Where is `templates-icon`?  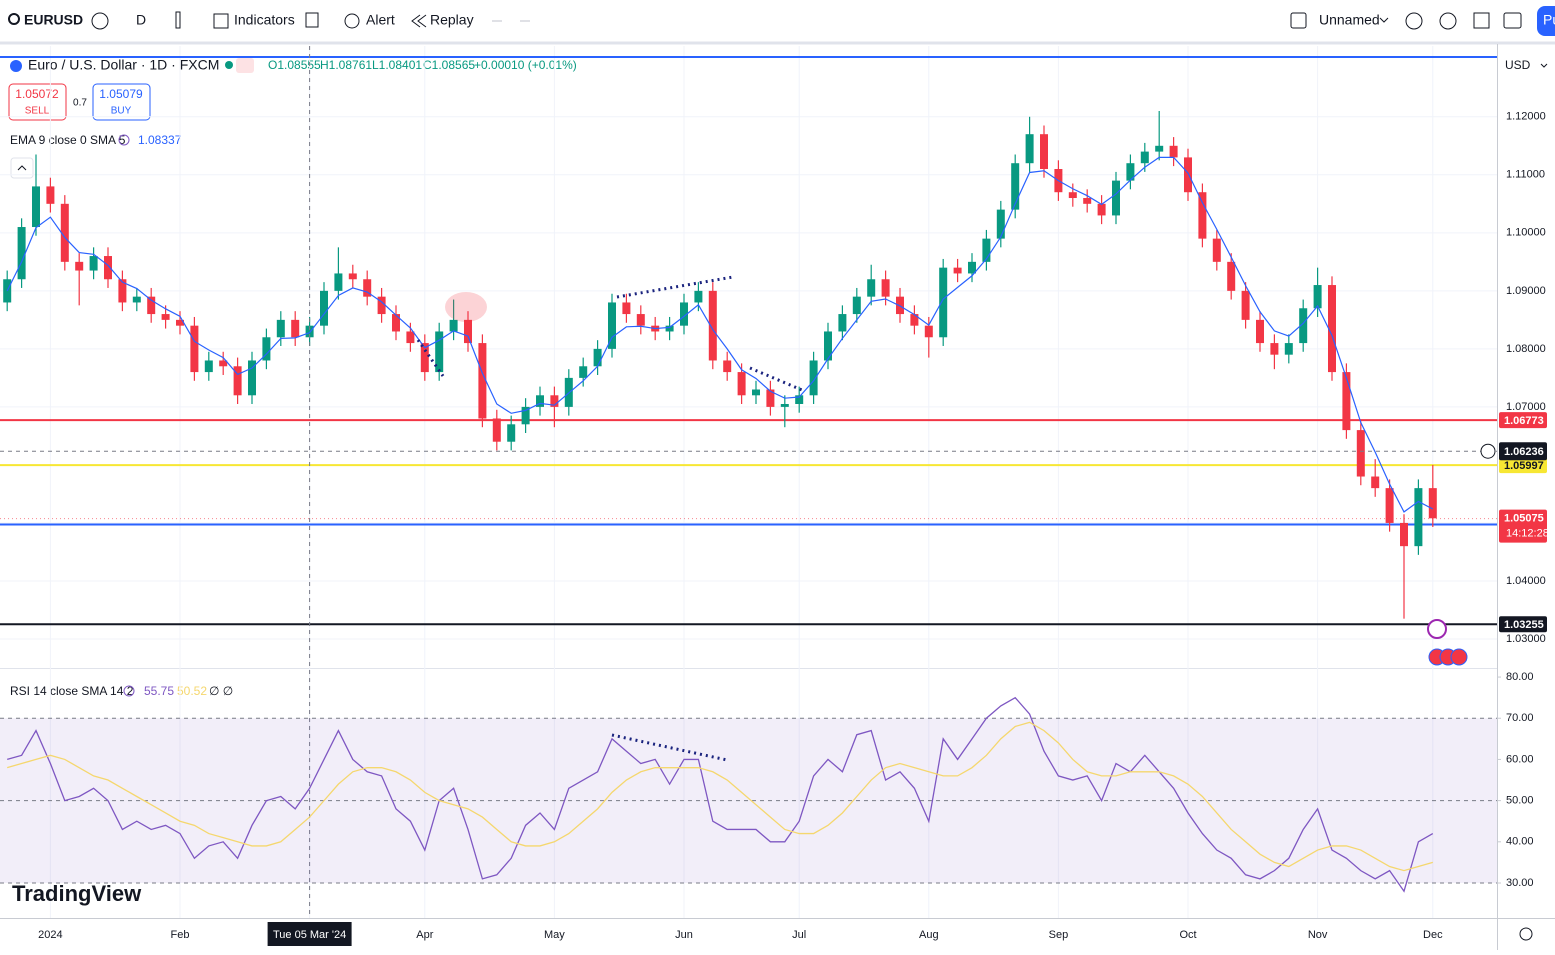 templates-icon is located at coordinates (312, 20).